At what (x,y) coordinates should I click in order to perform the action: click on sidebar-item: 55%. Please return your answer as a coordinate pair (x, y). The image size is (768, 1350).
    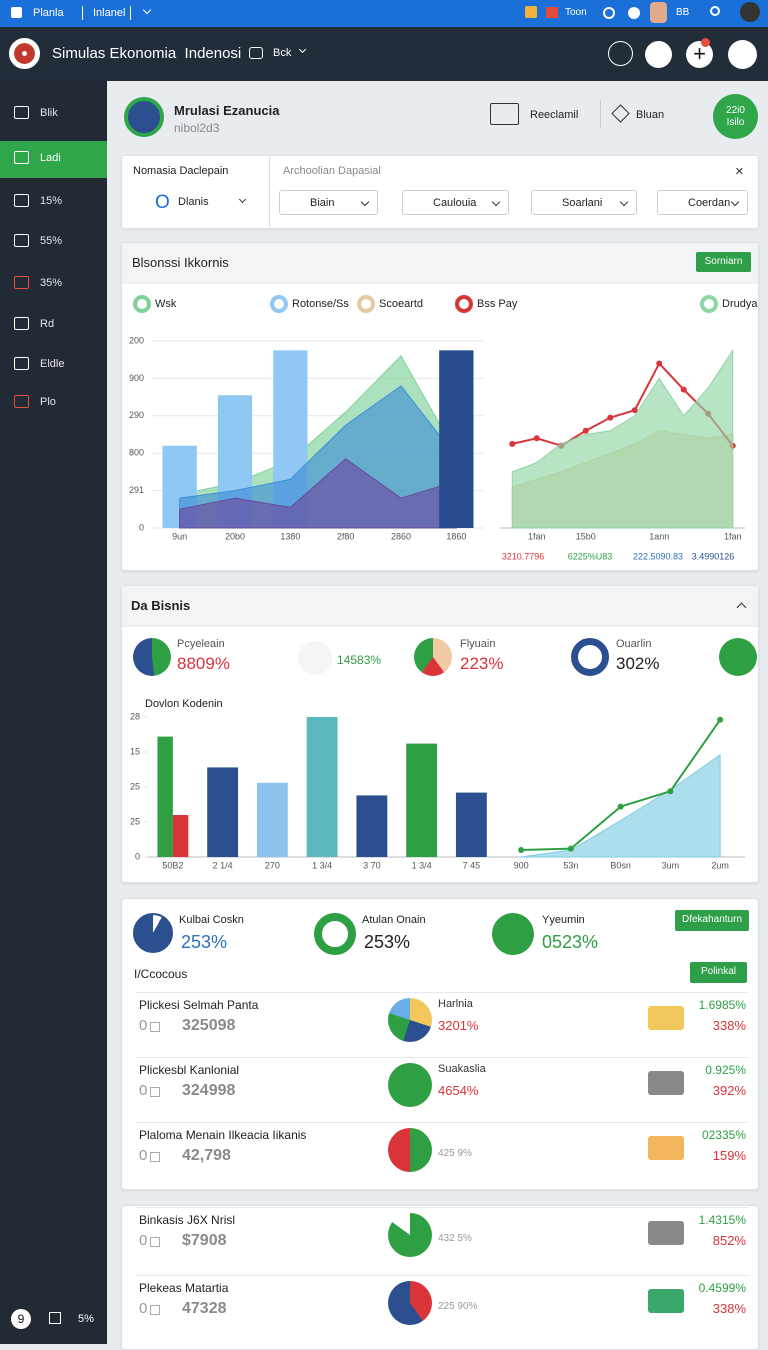
    Looking at the image, I should click on (51, 241).